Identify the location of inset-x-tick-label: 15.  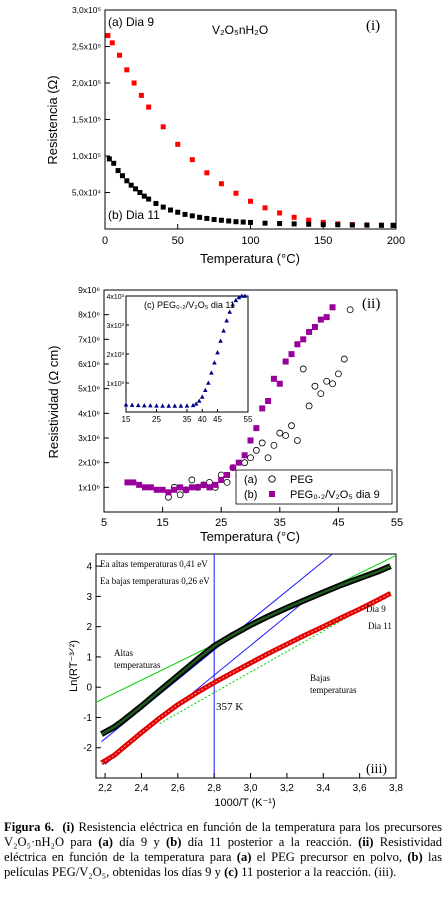
(126, 419).